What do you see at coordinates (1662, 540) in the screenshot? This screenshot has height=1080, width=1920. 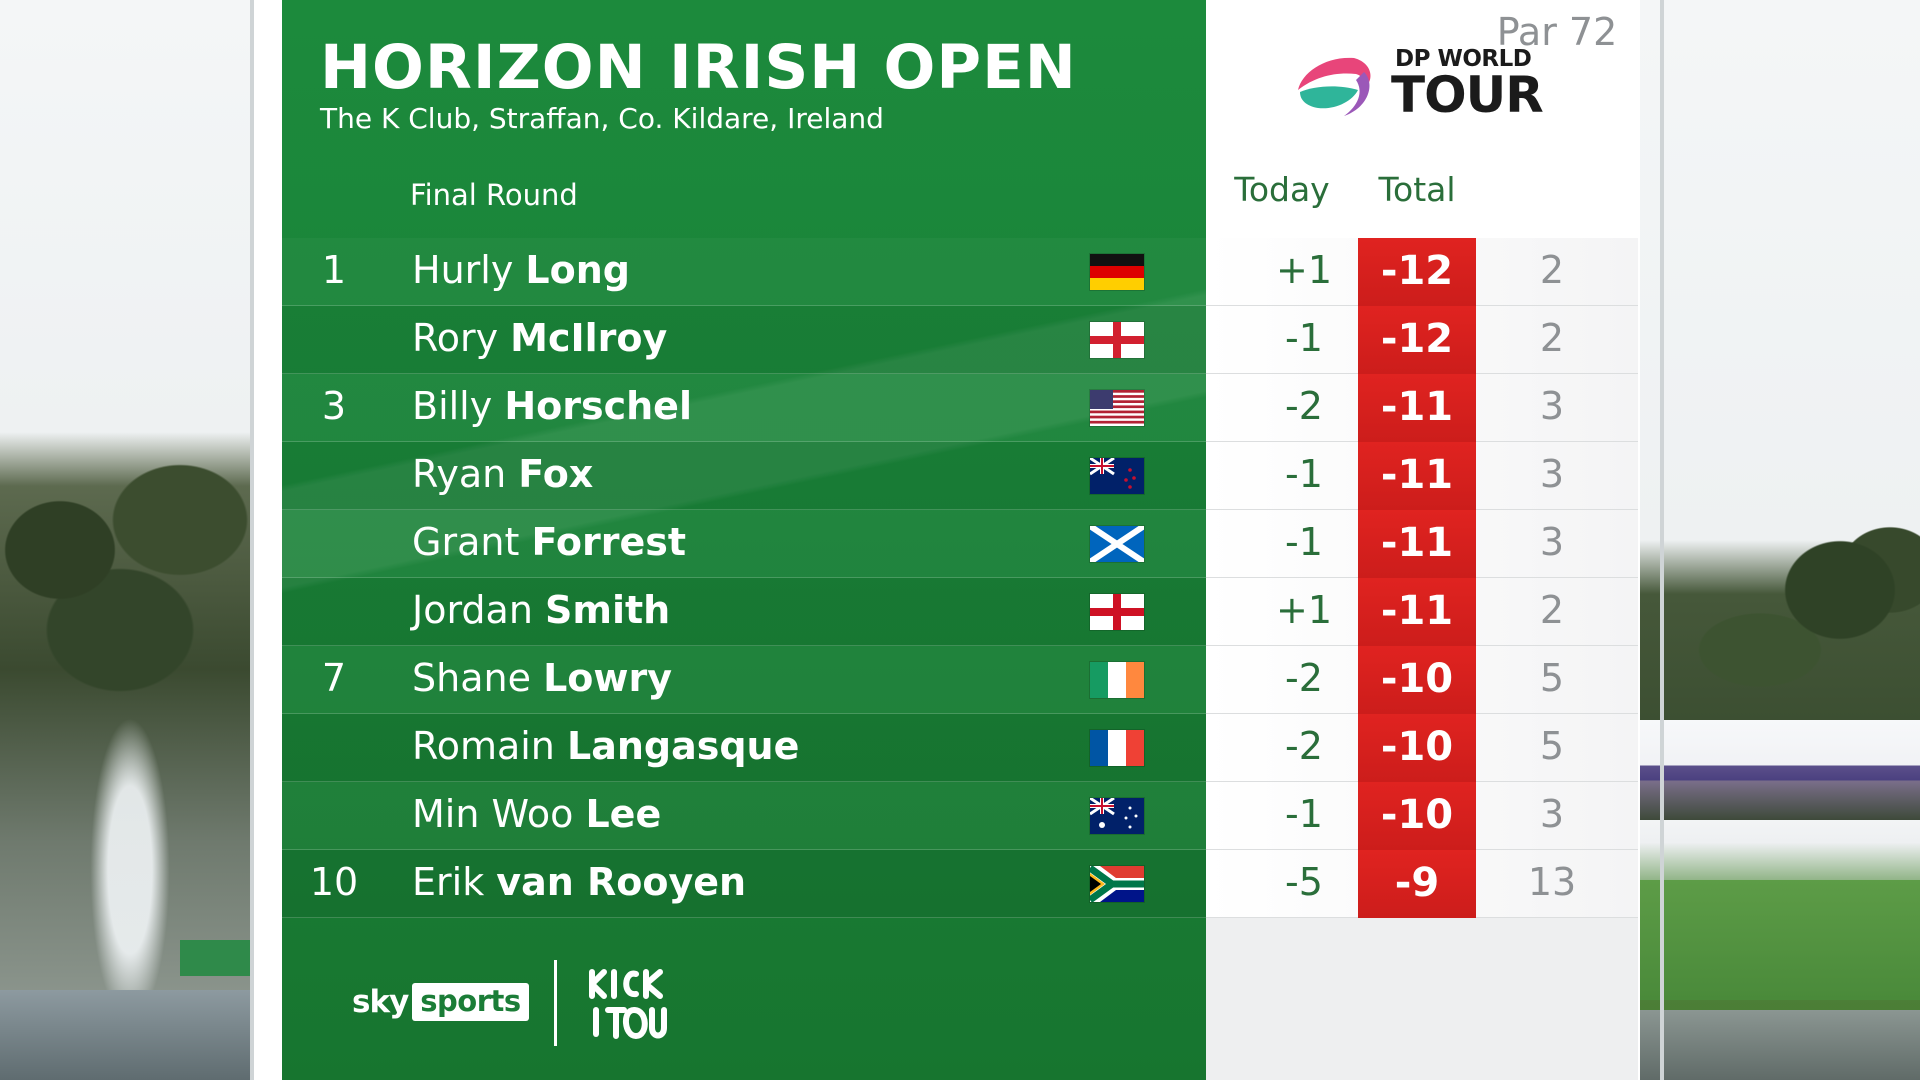 I see `frame-line-right` at bounding box center [1662, 540].